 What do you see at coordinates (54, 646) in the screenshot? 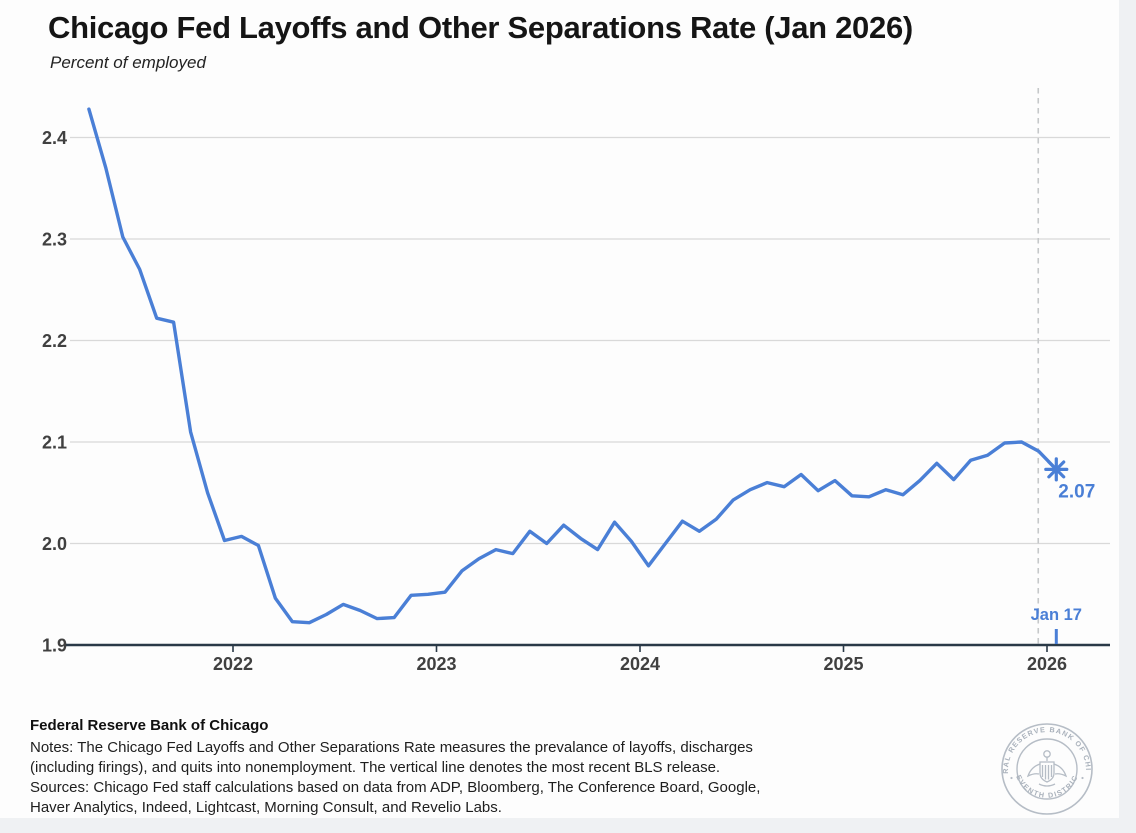
I see `y-tick-label-1.9: 1.9` at bounding box center [54, 646].